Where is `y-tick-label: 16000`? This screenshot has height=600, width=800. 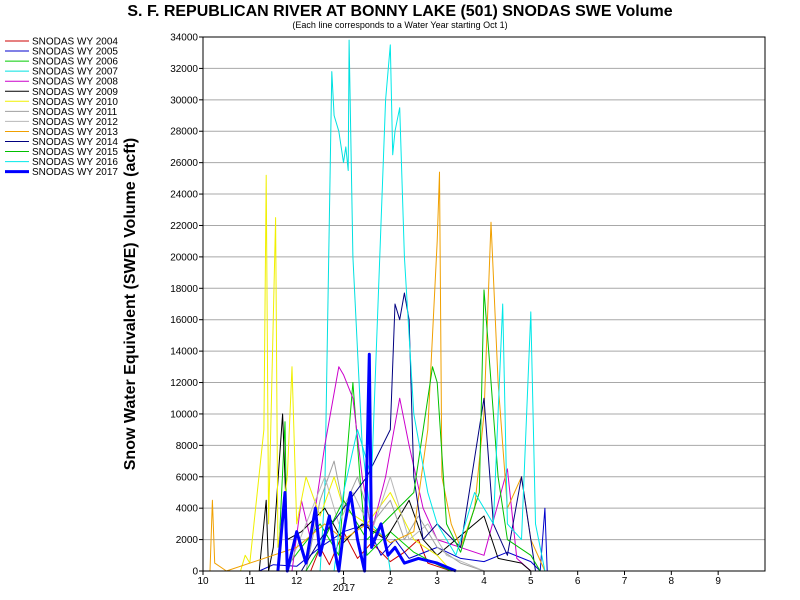 y-tick-label: 16000 is located at coordinates (184, 320).